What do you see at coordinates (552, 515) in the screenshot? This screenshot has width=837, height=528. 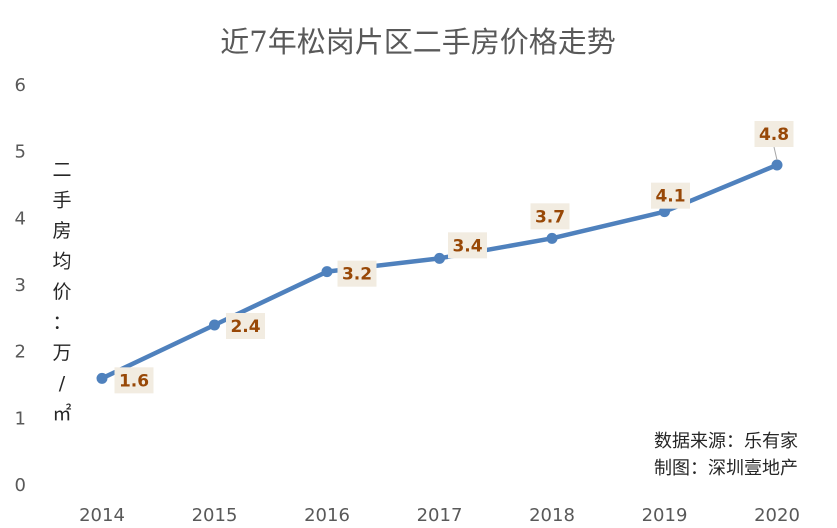 I see `x-tick-label: 2018` at bounding box center [552, 515].